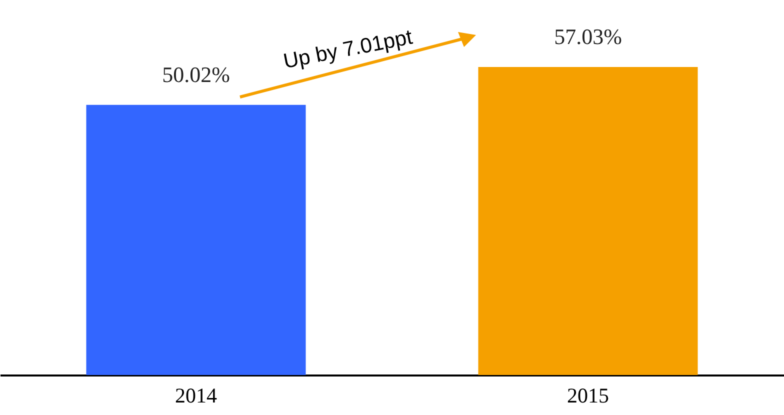 Image resolution: width=784 pixels, height=415 pixels. I want to click on x-tick-label: 2014, so click(196, 396).